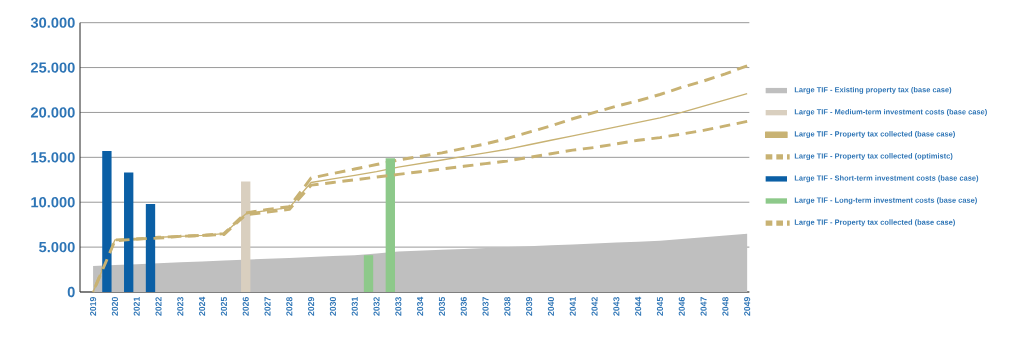 This screenshot has width=1024, height=337. I want to click on x-tick-label: 2037, so click(485, 306).